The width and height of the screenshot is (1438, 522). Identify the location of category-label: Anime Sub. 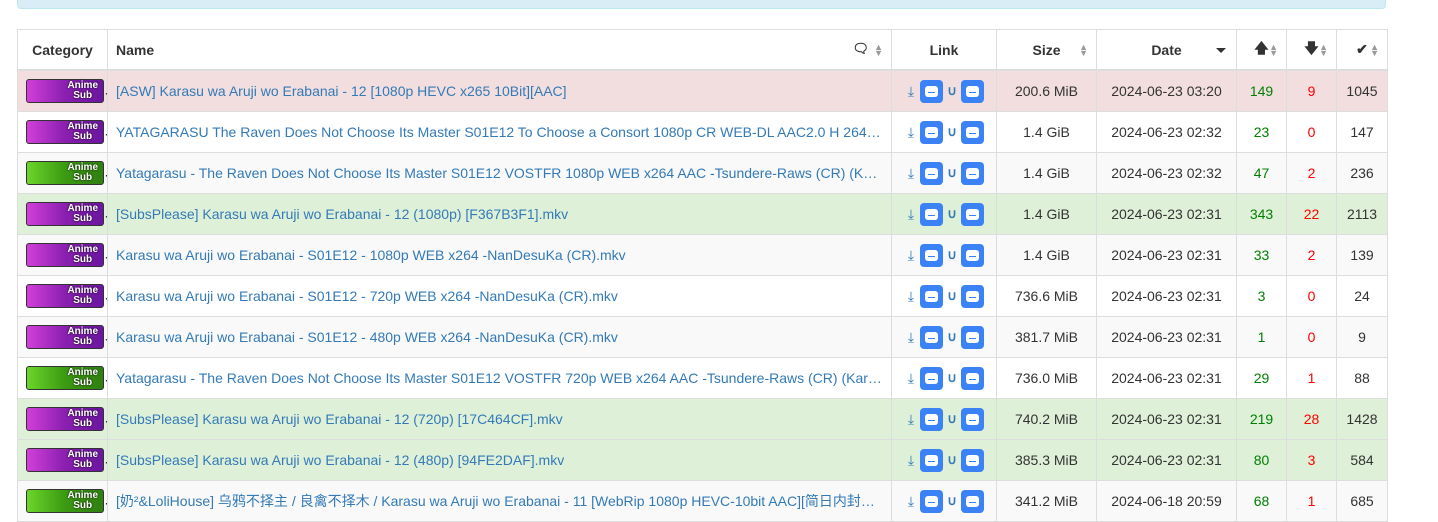
(82, 459).